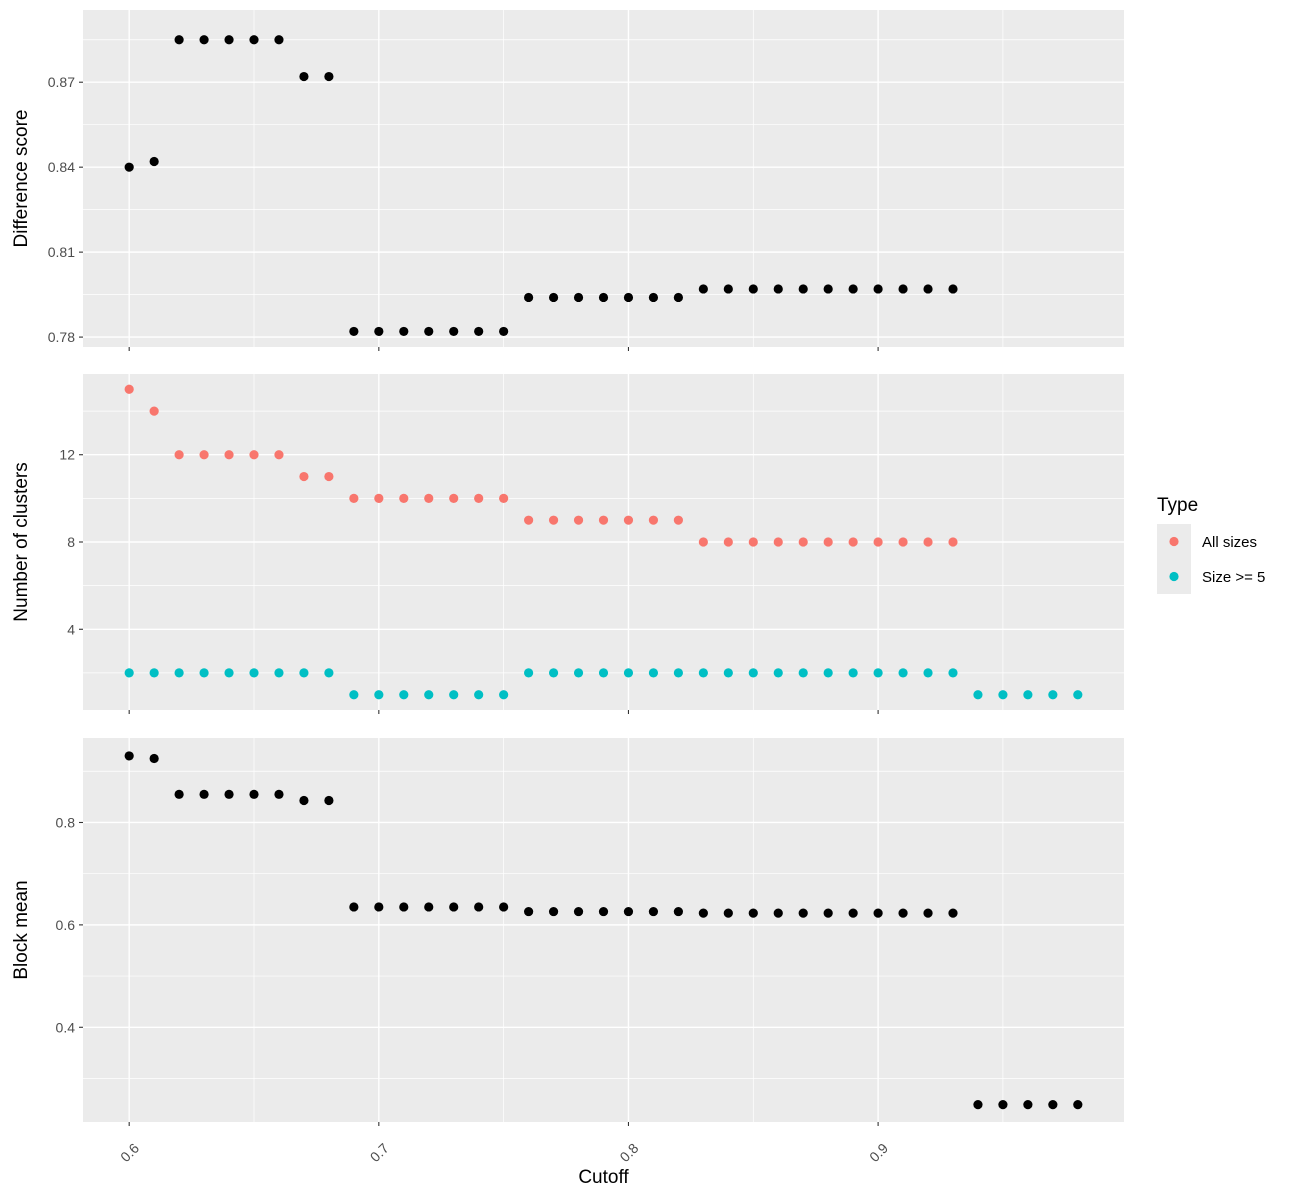 The width and height of the screenshot is (1300, 1200). I want to click on y-tick-label: 0.81, so click(61, 252).